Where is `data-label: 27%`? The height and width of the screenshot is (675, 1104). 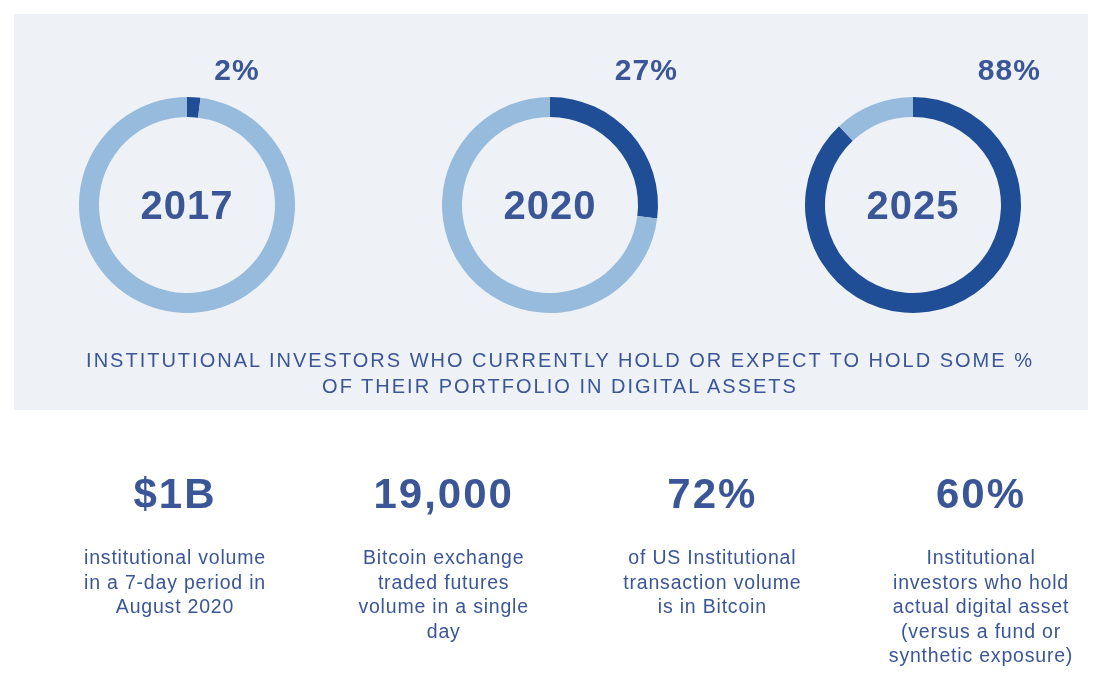
data-label: 27% is located at coordinates (646, 69).